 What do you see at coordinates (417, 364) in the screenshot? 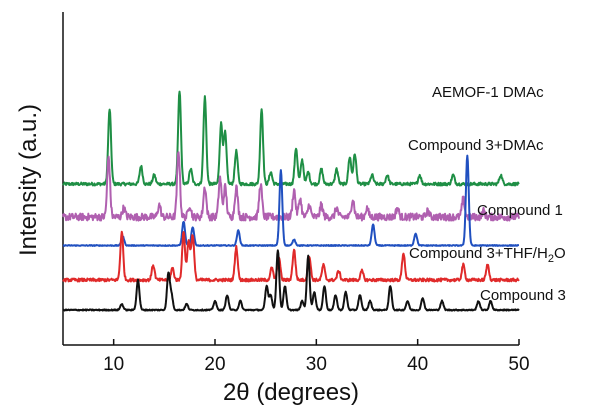
I see `x-tick-label: 40` at bounding box center [417, 364].